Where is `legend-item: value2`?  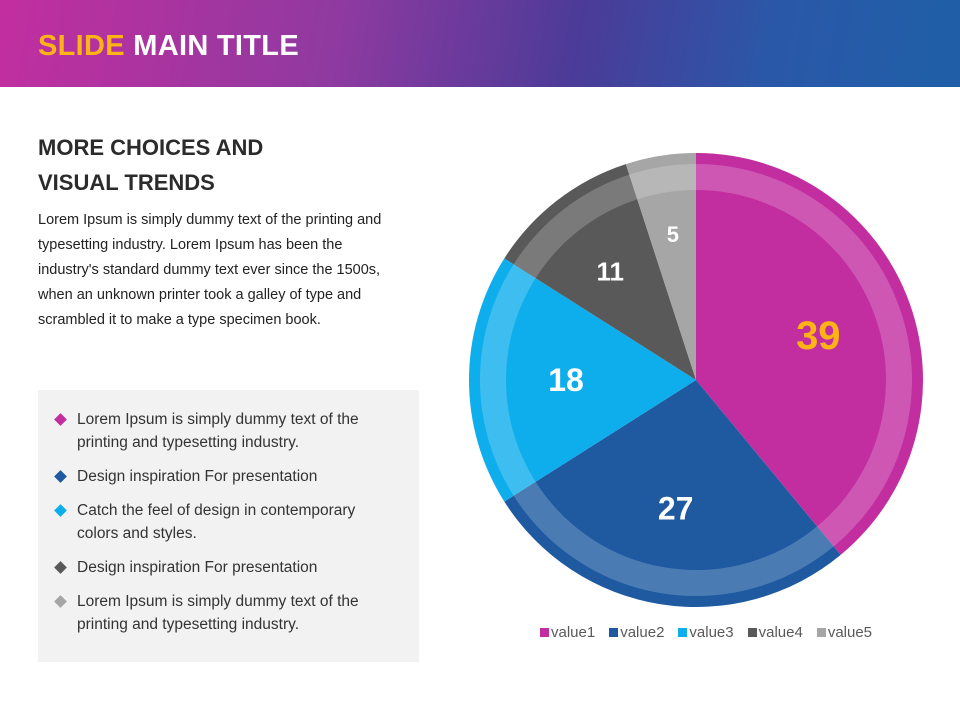 legend-item: value2 is located at coordinates (636, 632).